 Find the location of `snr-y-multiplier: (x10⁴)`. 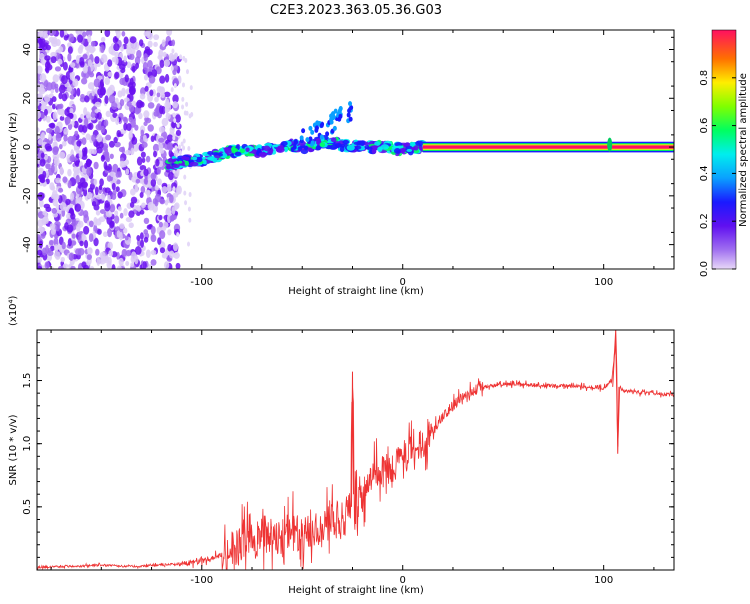

snr-y-multiplier: (x10⁴) is located at coordinates (13, 310).